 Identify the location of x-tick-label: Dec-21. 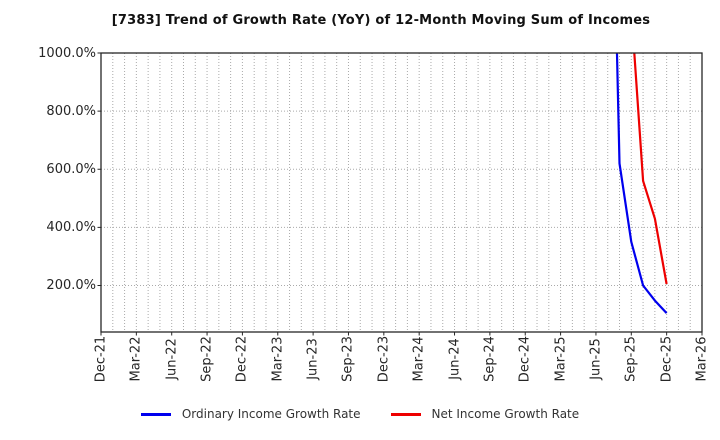
(101, 359).